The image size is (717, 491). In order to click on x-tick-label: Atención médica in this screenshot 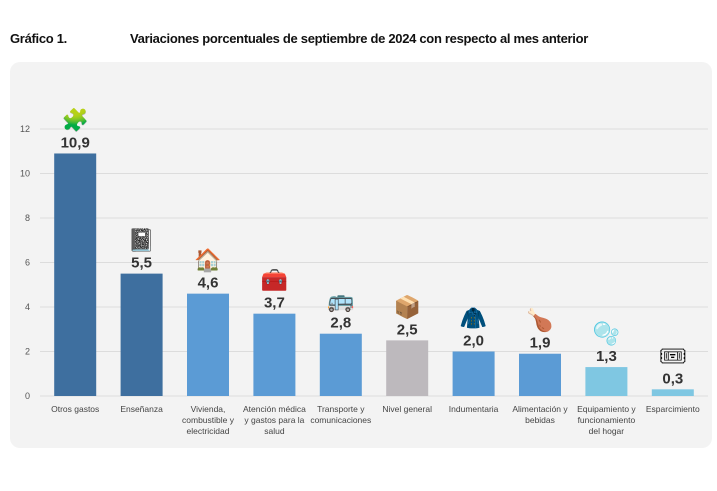, I will do `click(274, 409)`.